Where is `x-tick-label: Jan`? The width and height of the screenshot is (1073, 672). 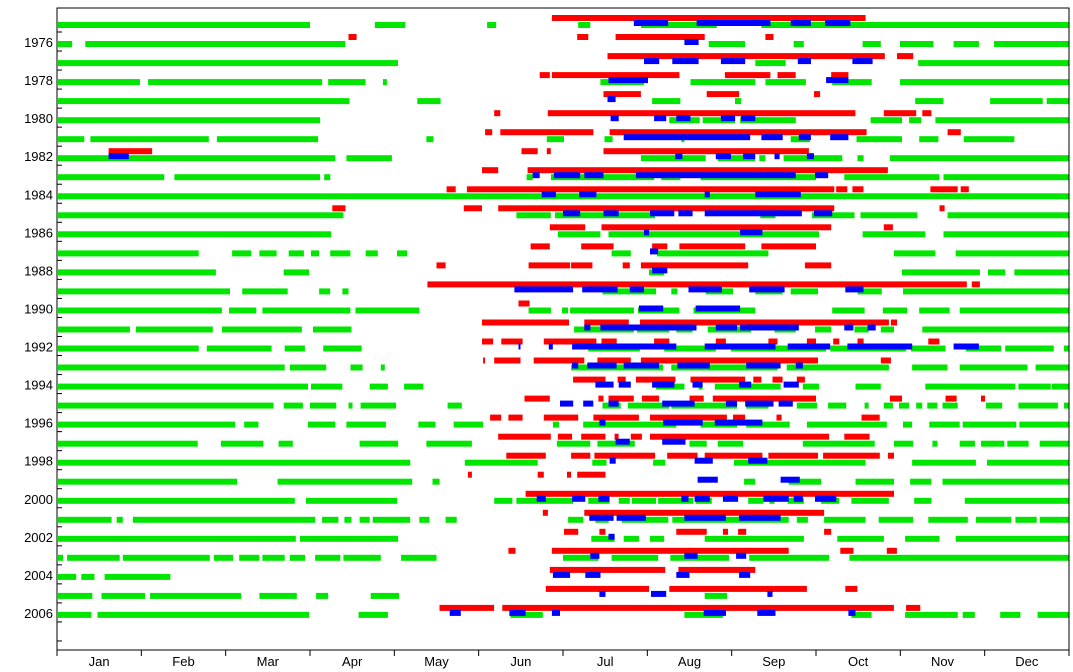
x-tick-label: Jan is located at coordinates (99, 661).